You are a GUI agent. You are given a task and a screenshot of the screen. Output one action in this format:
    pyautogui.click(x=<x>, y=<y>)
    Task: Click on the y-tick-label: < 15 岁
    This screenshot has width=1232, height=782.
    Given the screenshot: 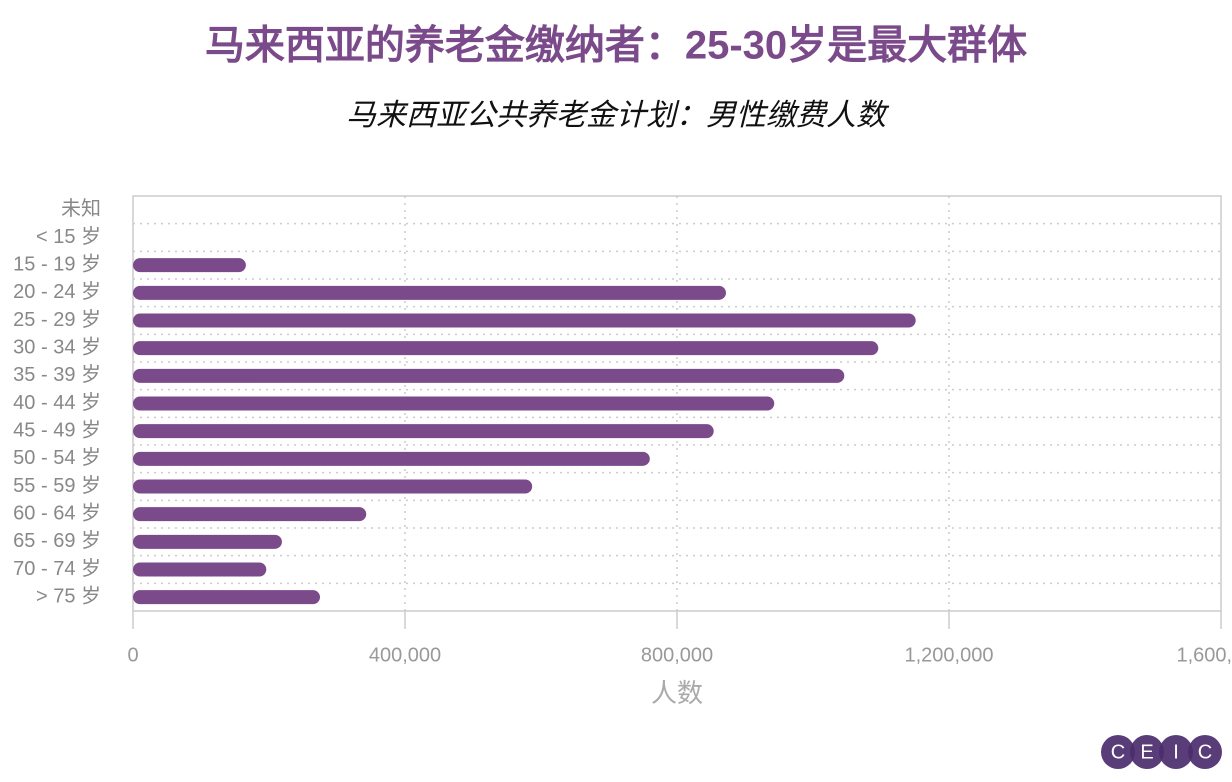 What is the action you would take?
    pyautogui.click(x=68, y=236)
    